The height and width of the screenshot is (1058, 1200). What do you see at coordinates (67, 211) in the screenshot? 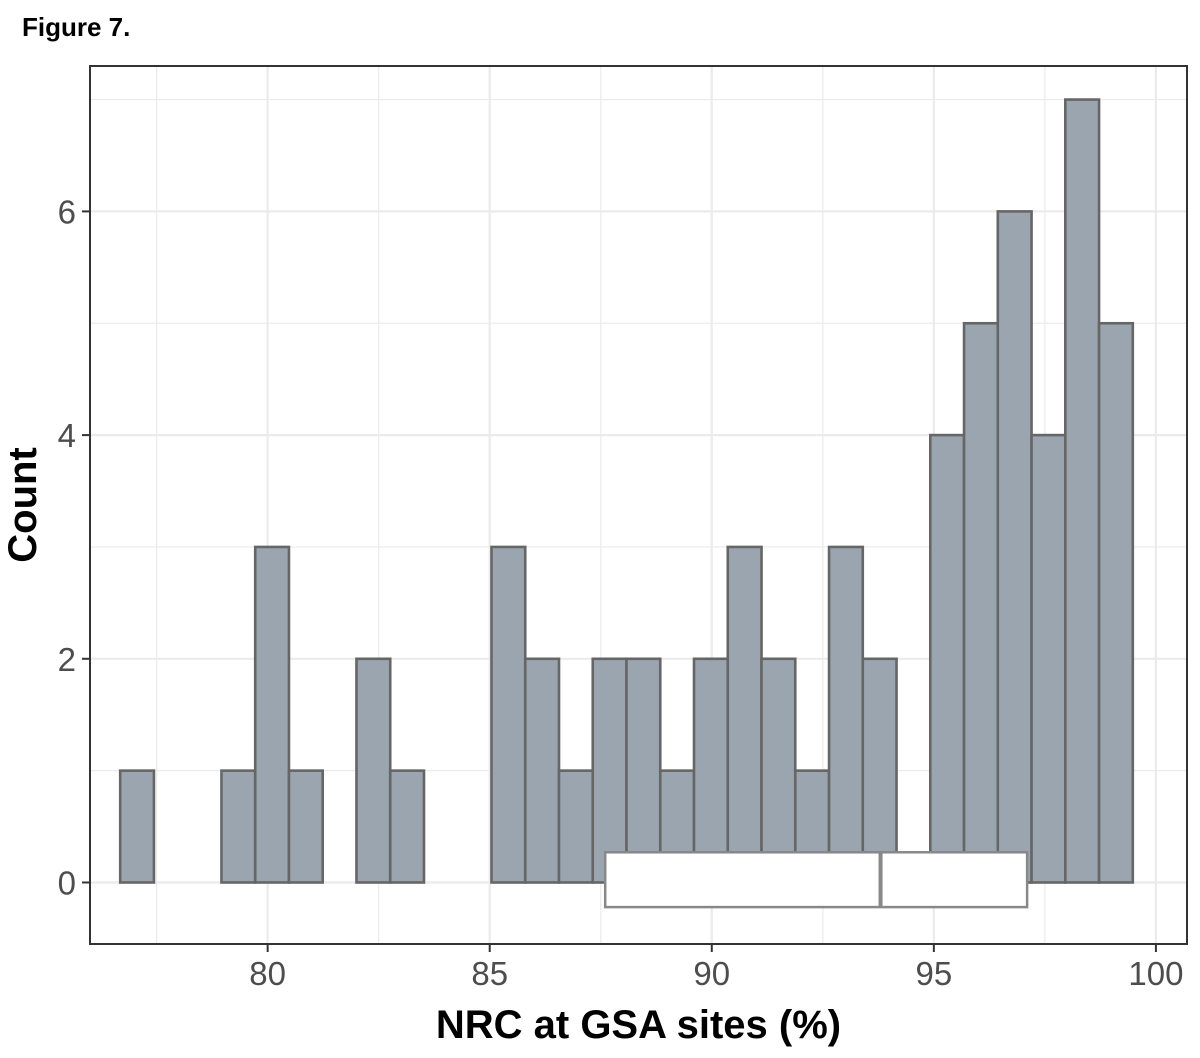
I see `y-tick-label: 6` at bounding box center [67, 211].